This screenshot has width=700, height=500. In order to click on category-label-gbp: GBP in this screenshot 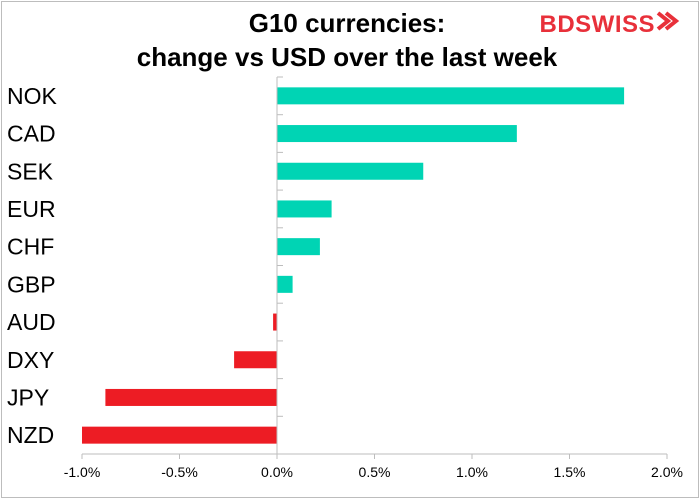, I will do `click(31, 284)`.